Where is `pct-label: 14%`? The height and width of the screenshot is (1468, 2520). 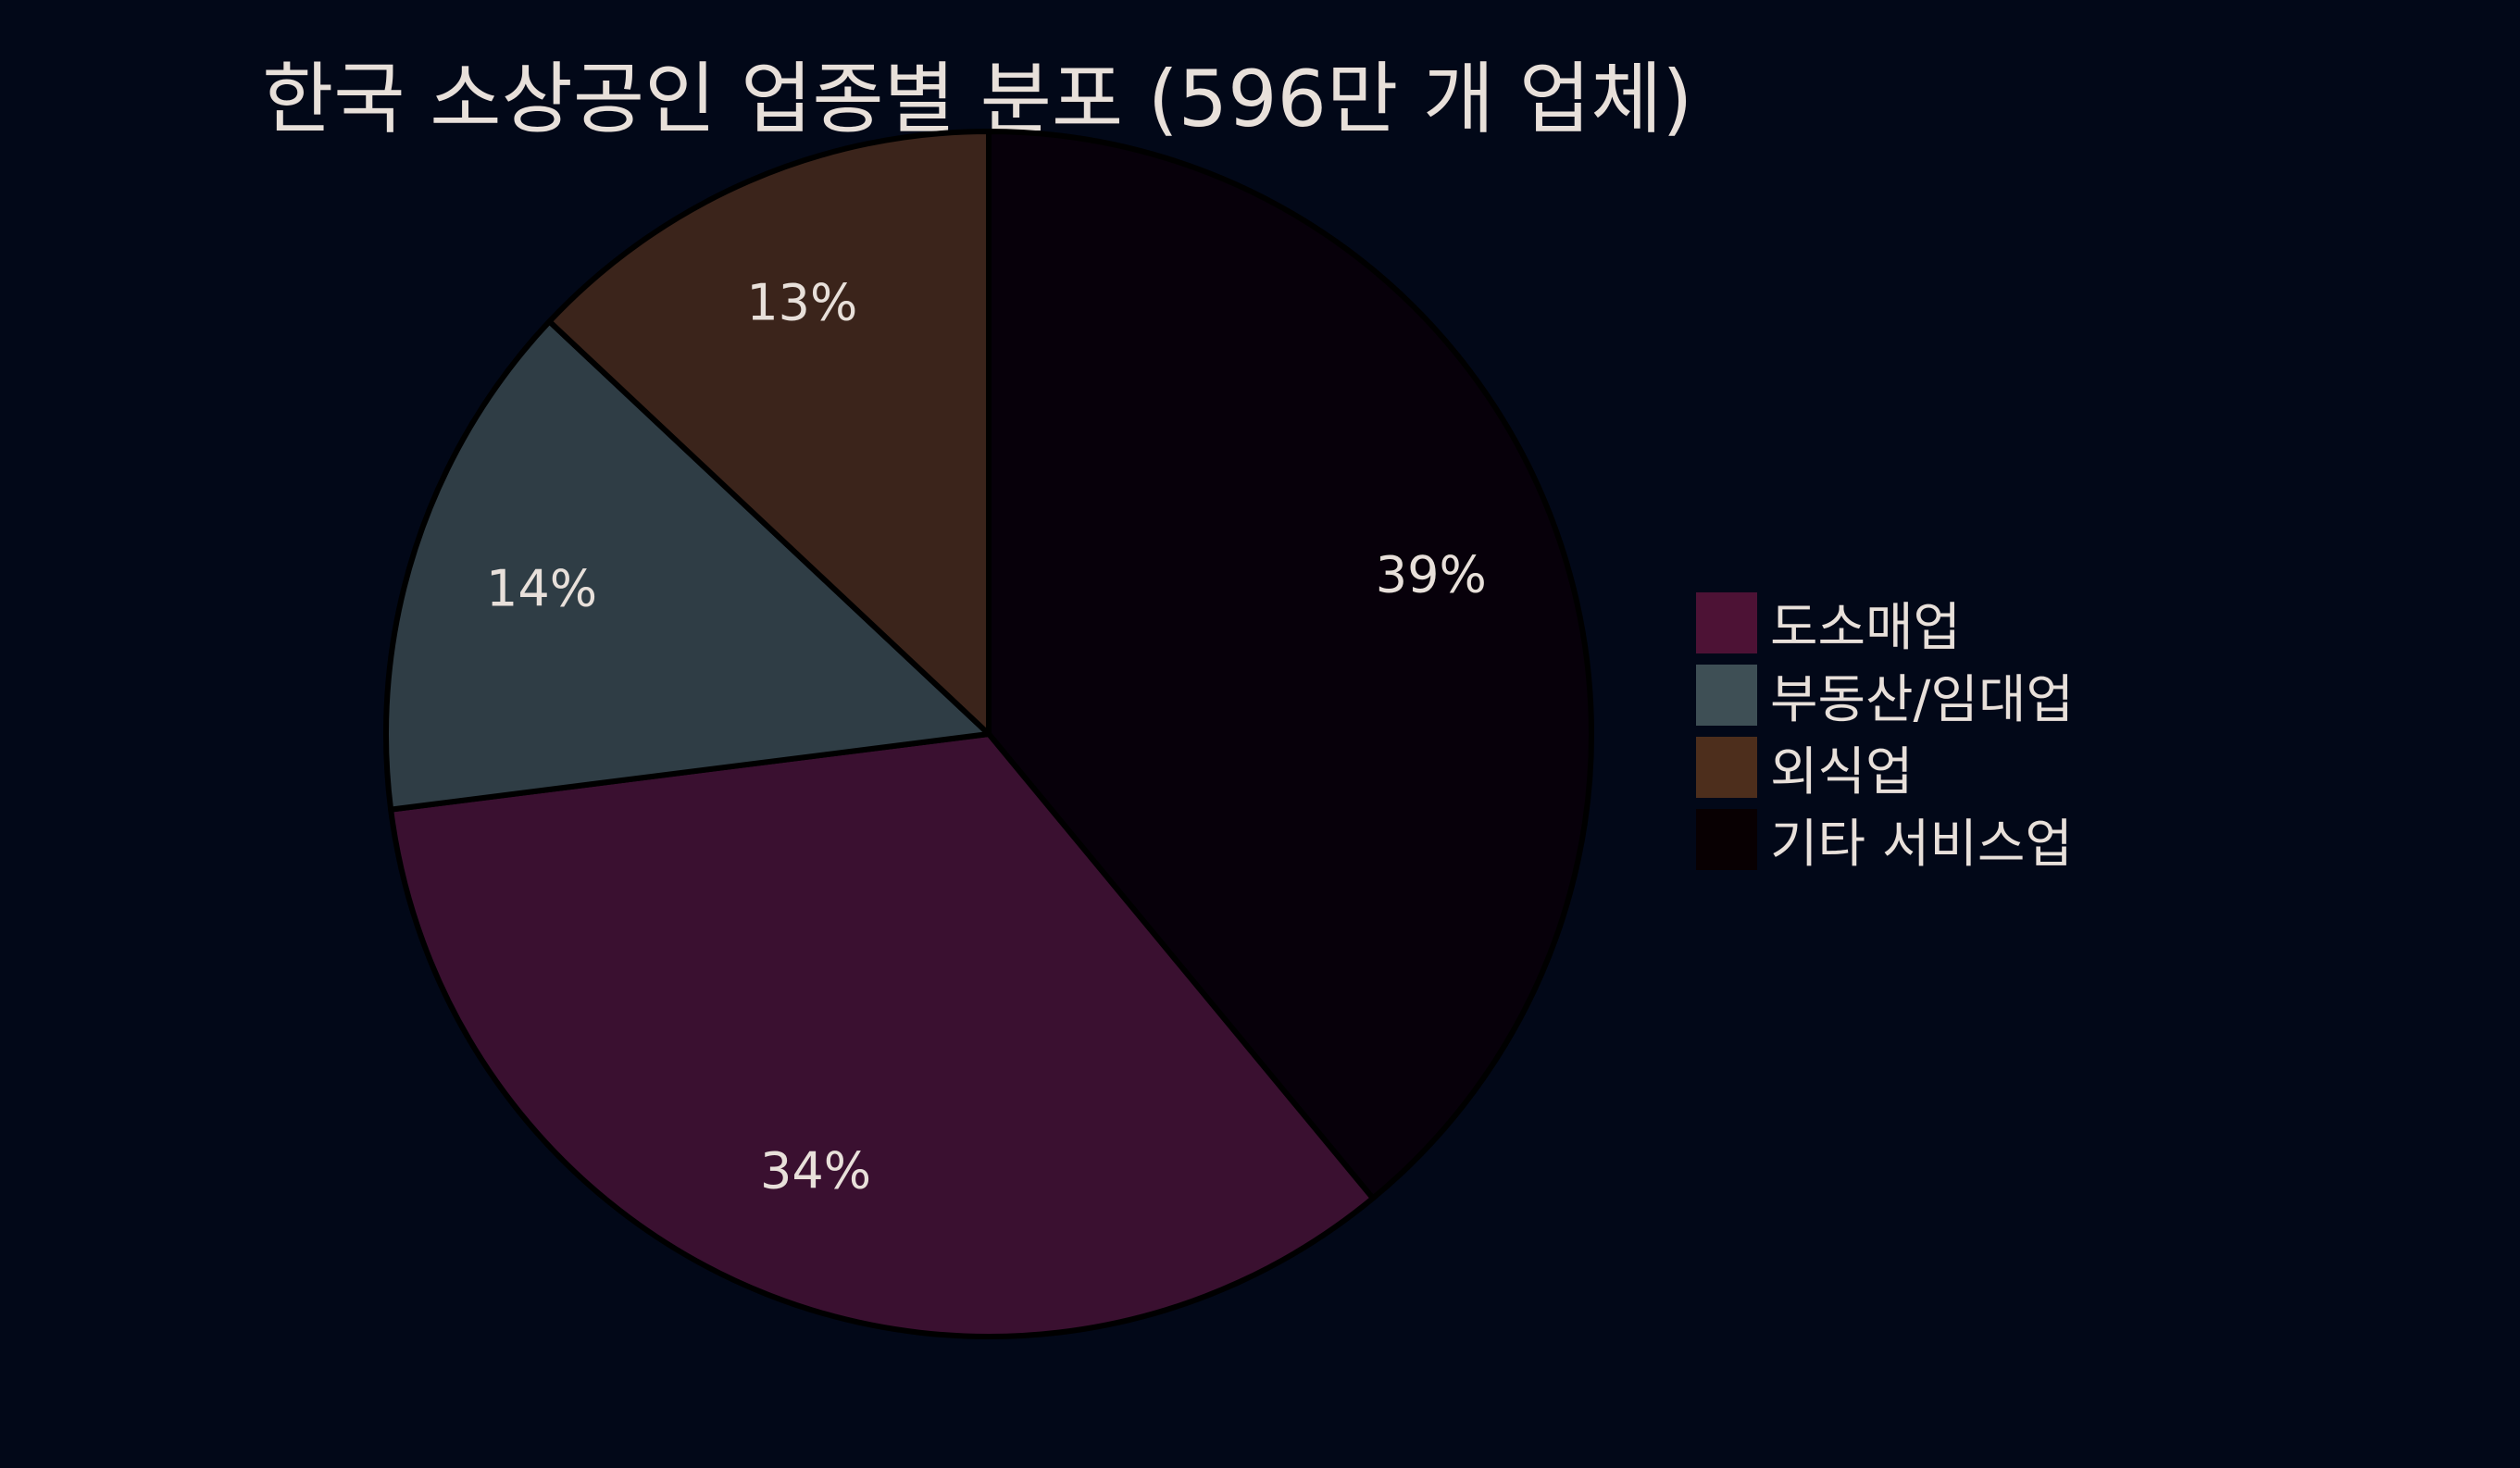
pct-label: 14% is located at coordinates (541, 589).